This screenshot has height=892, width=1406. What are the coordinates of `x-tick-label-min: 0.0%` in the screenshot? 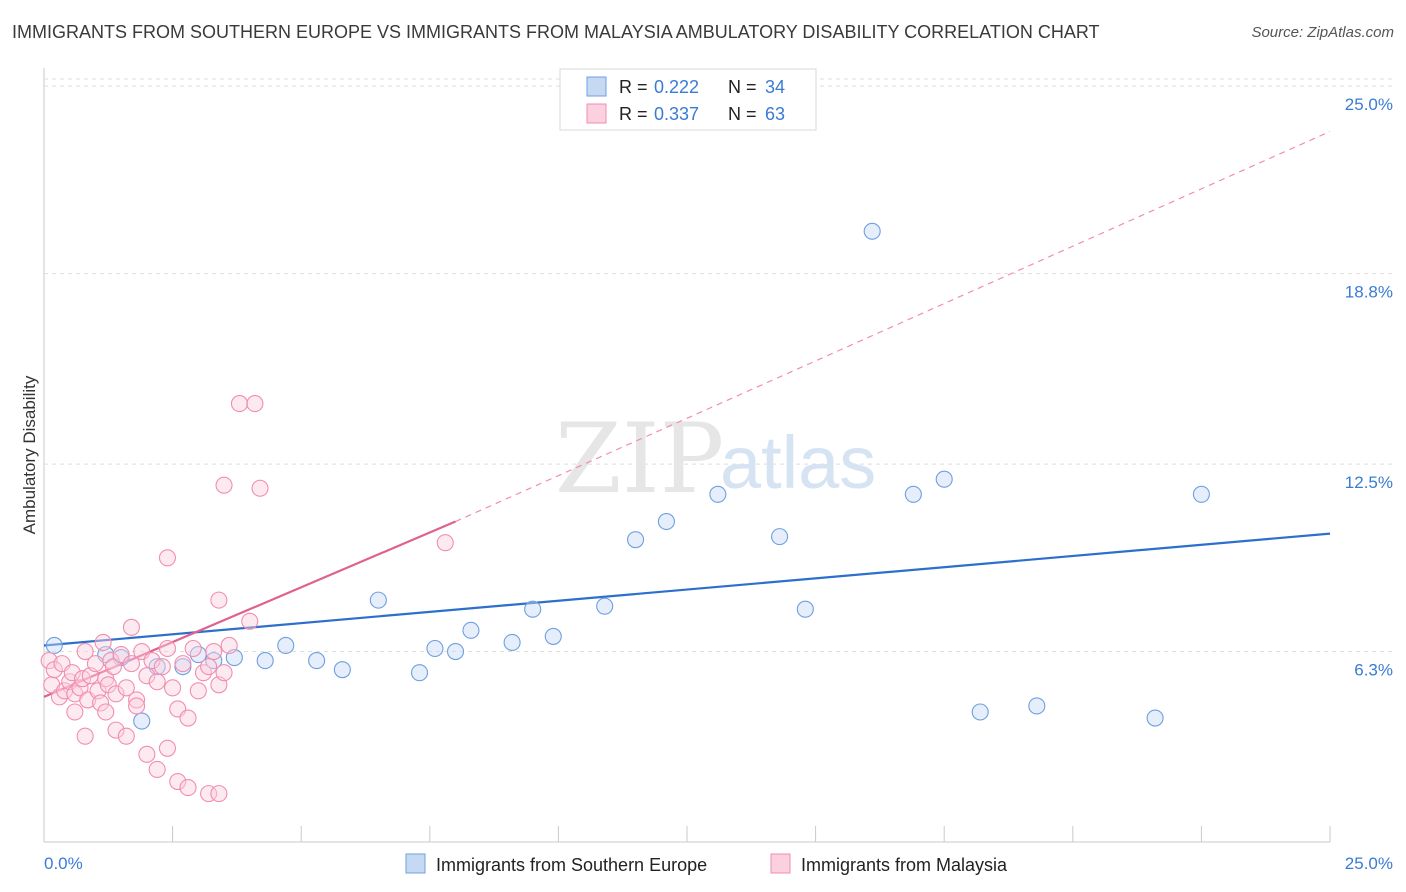 It's located at (63, 863).